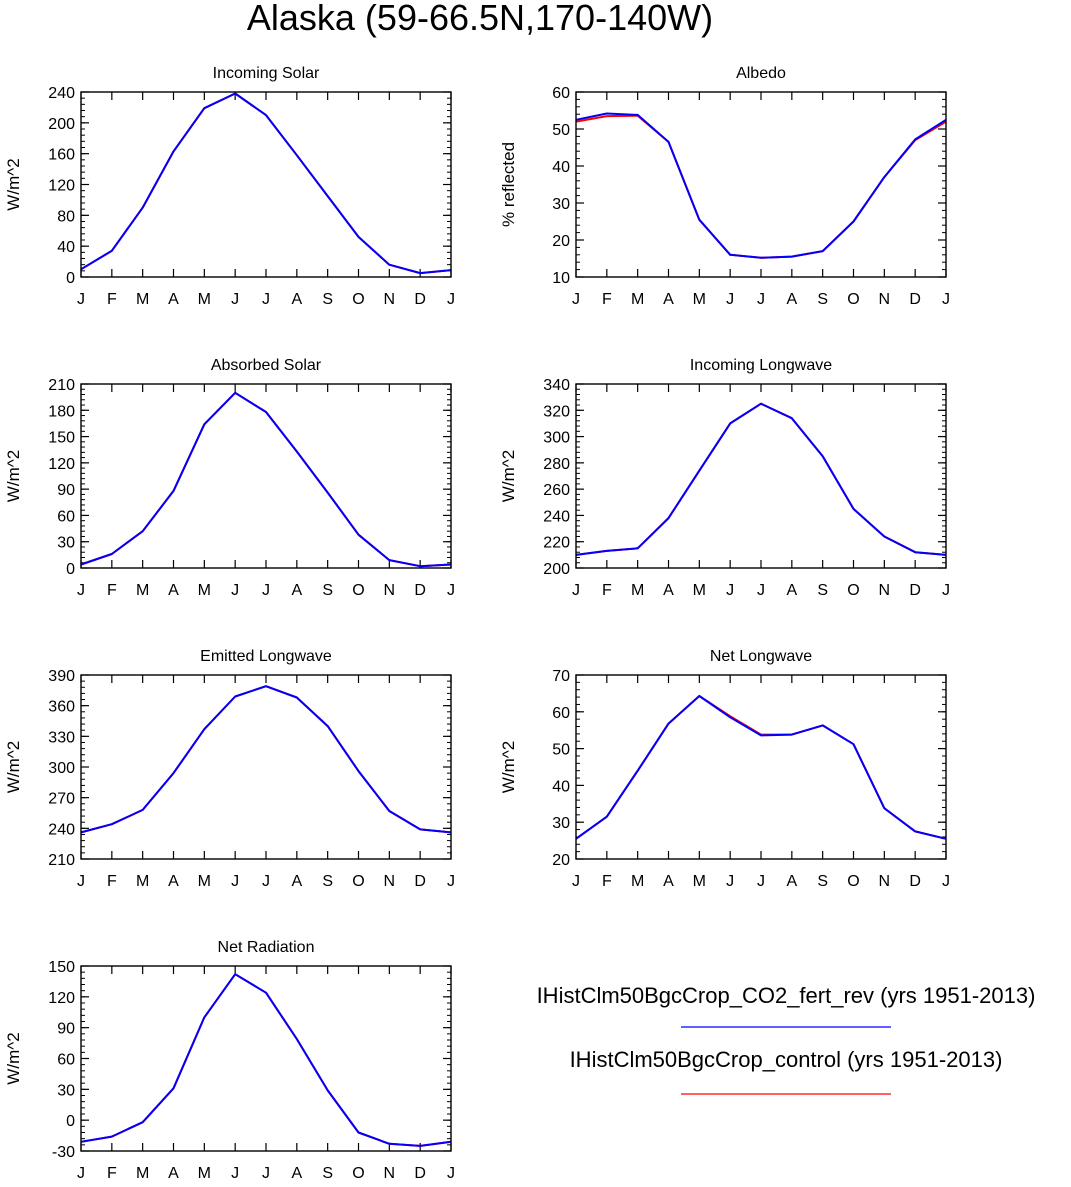 The image size is (1071, 1187). Describe the element at coordinates (556, 411) in the screenshot. I see `y-tick-label: 320` at that location.